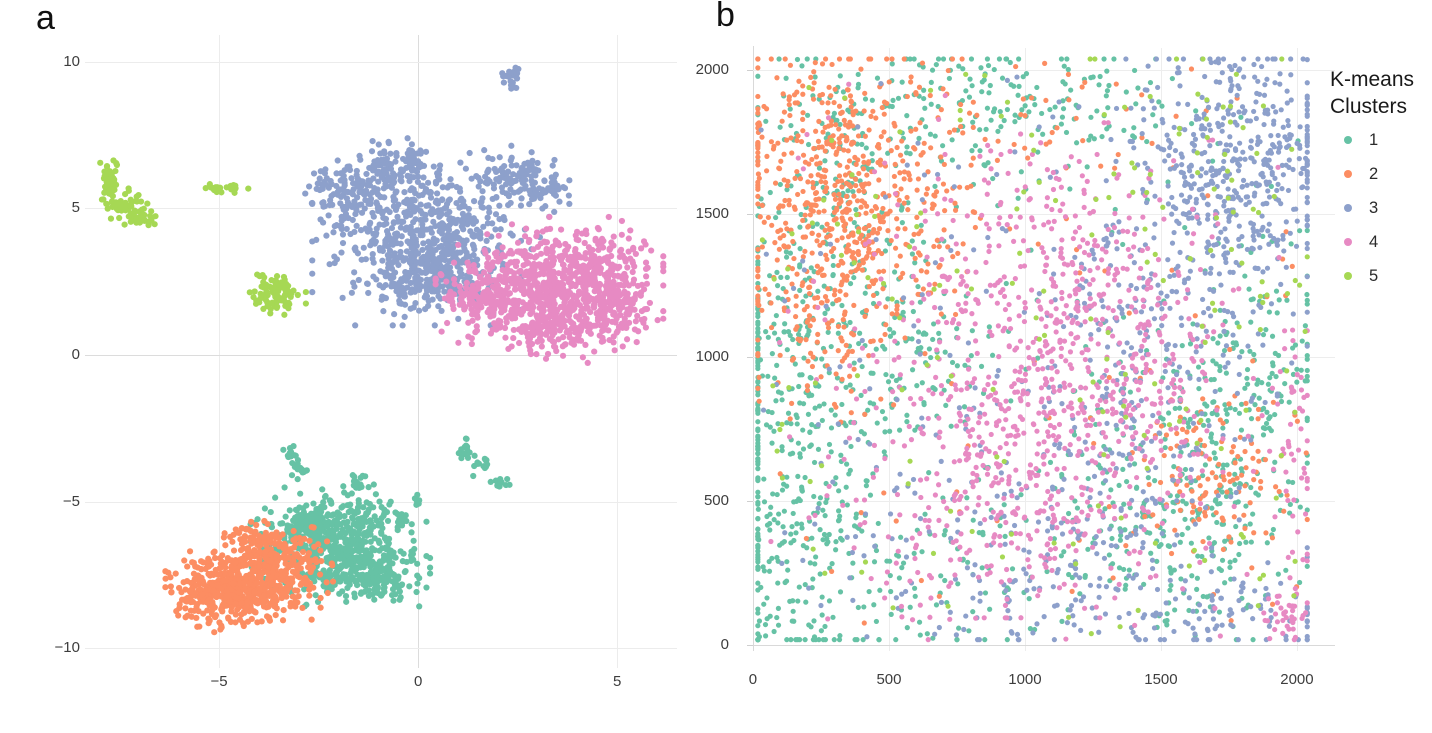  Describe the element at coordinates (75, 354) in the screenshot. I see `panel-a-y-tick-label: 0` at that location.